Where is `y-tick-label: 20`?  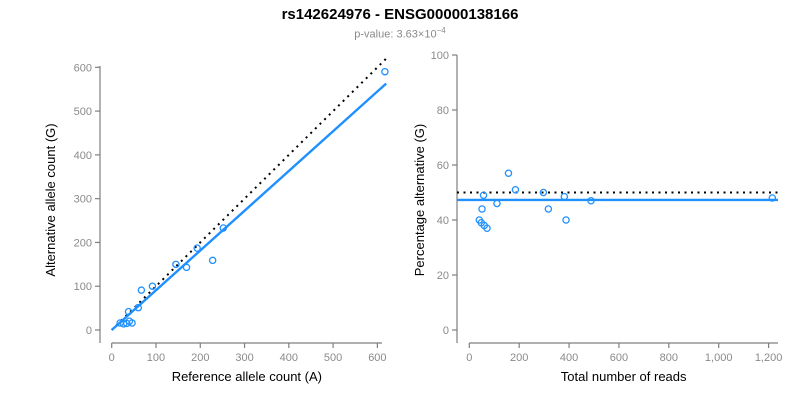
y-tick-label: 20 is located at coordinates (443, 276).